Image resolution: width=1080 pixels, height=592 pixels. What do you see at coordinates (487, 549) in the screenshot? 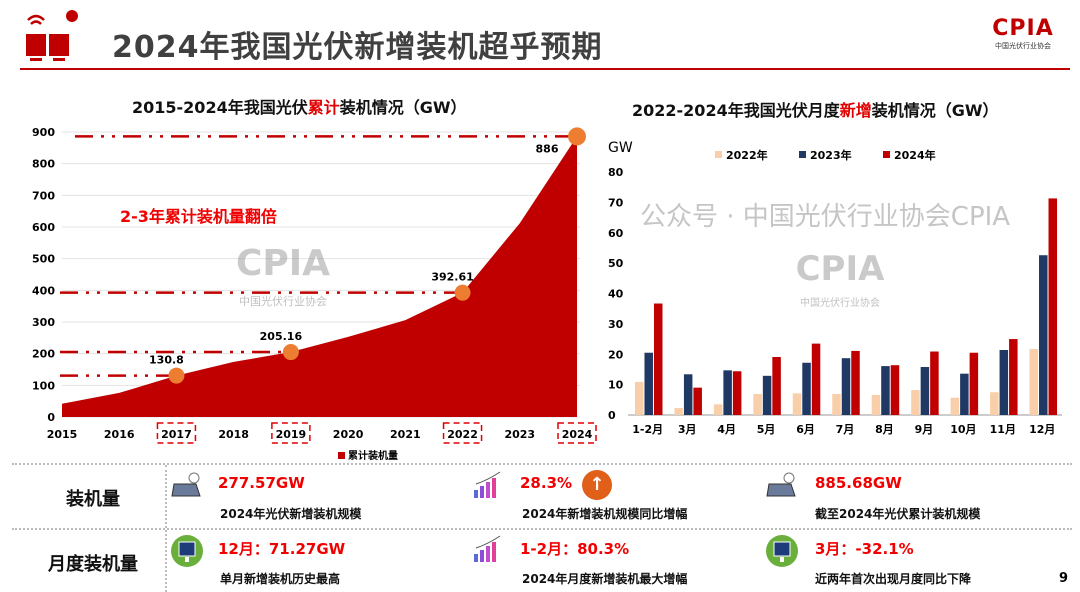
I see `growth-bar-icon` at bounding box center [487, 549].